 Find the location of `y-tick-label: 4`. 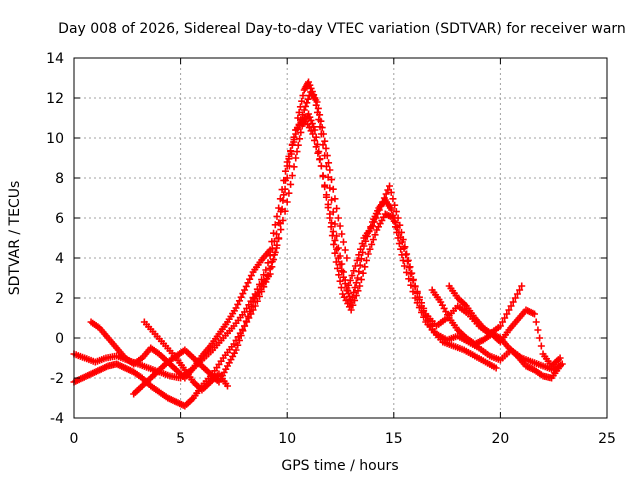

y-tick-label: 4 is located at coordinates (59, 259).